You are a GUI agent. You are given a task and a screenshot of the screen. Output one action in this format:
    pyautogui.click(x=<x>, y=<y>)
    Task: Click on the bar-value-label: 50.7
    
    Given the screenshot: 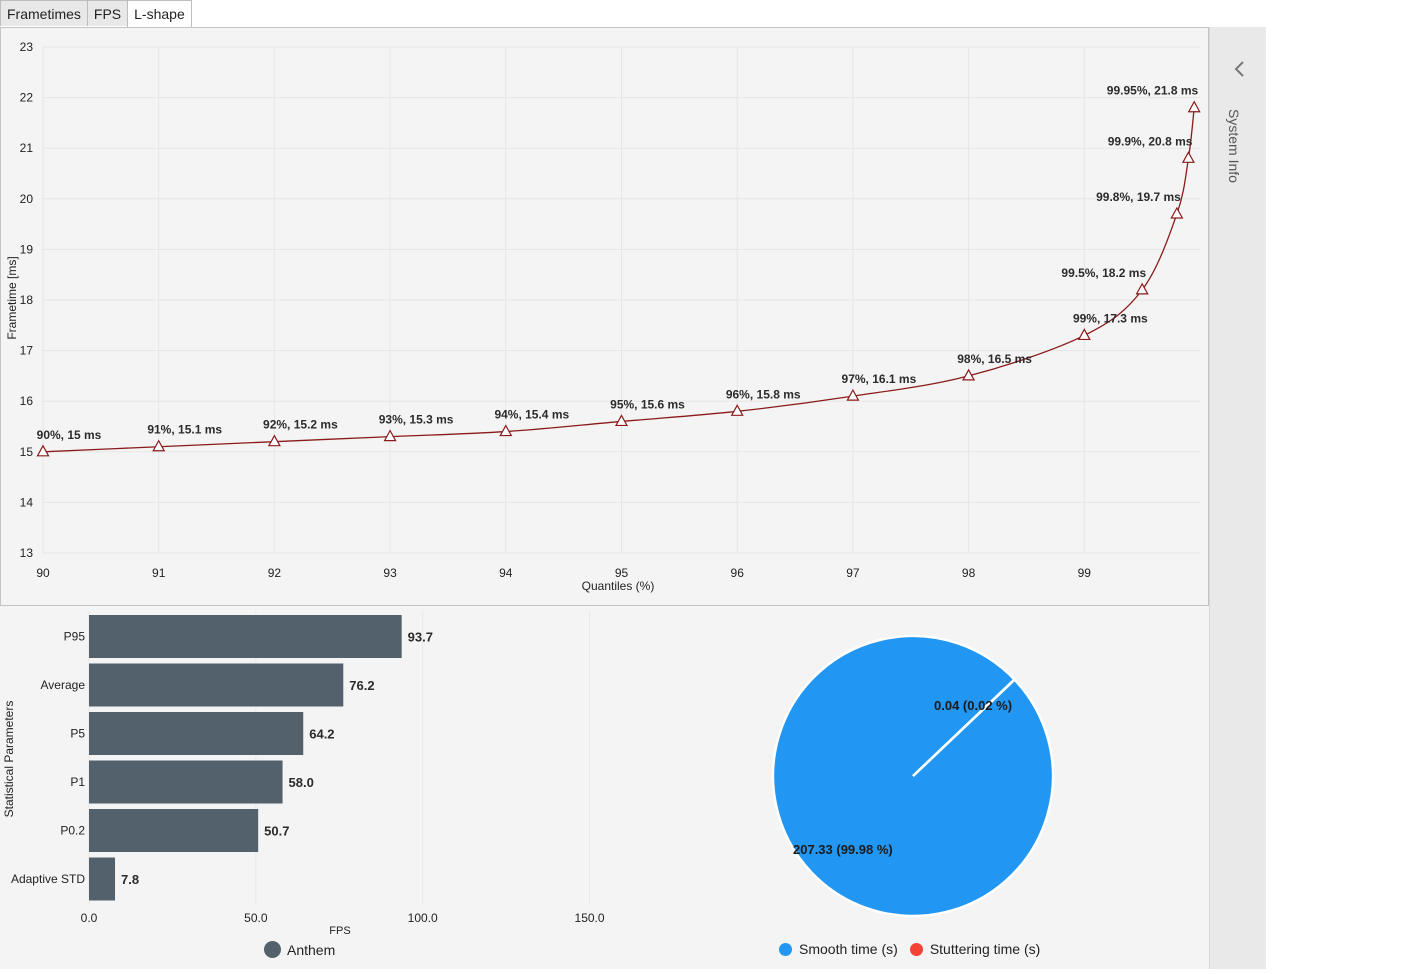 What is the action you would take?
    pyautogui.click(x=276, y=831)
    